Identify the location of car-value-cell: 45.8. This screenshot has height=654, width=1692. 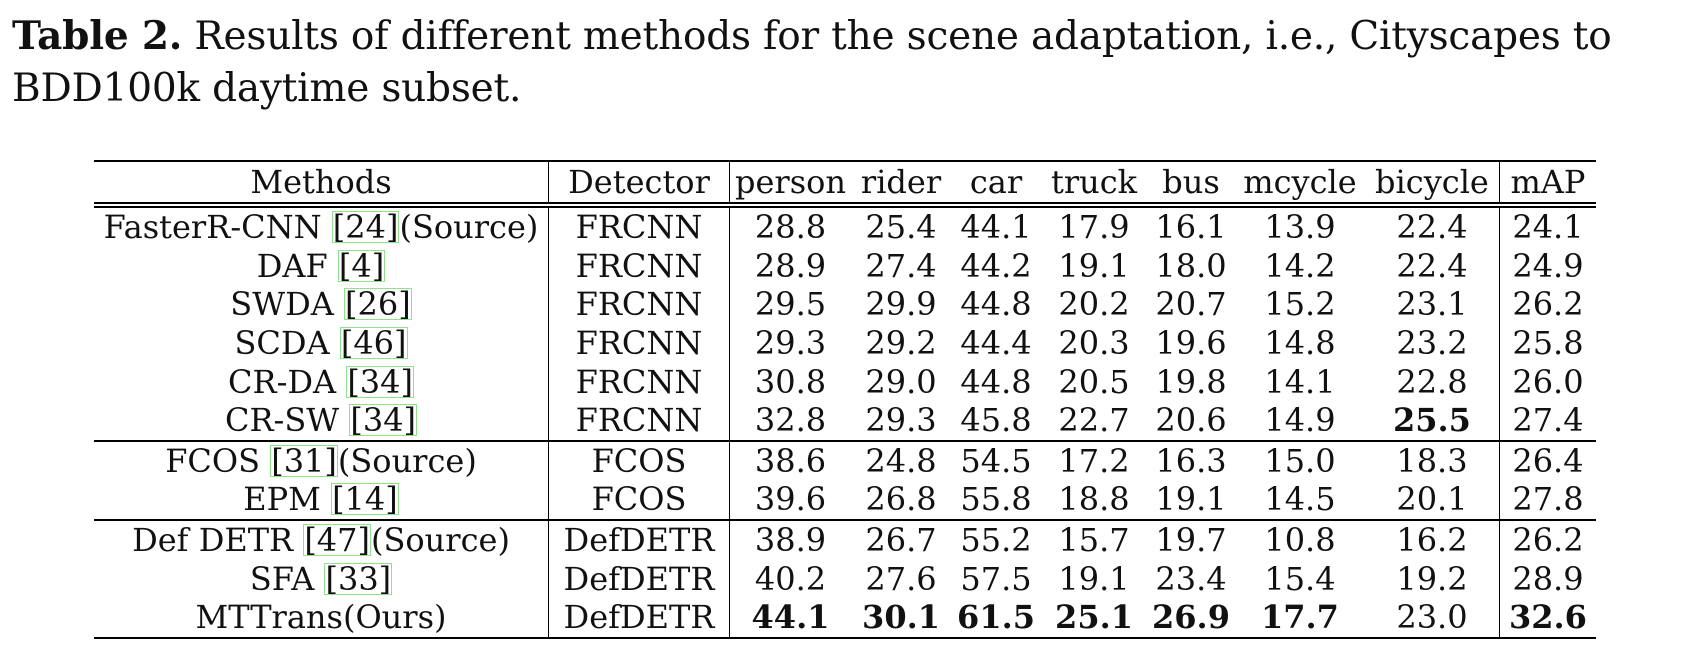
(996, 420).